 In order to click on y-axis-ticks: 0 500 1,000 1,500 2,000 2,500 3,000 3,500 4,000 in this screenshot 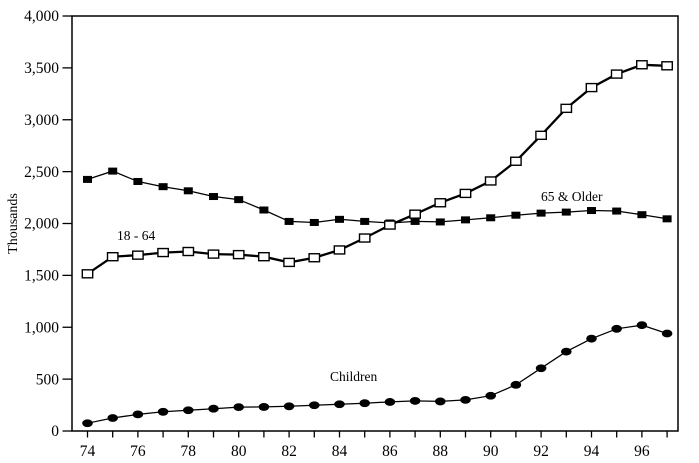, I will do `click(48, 224)`.